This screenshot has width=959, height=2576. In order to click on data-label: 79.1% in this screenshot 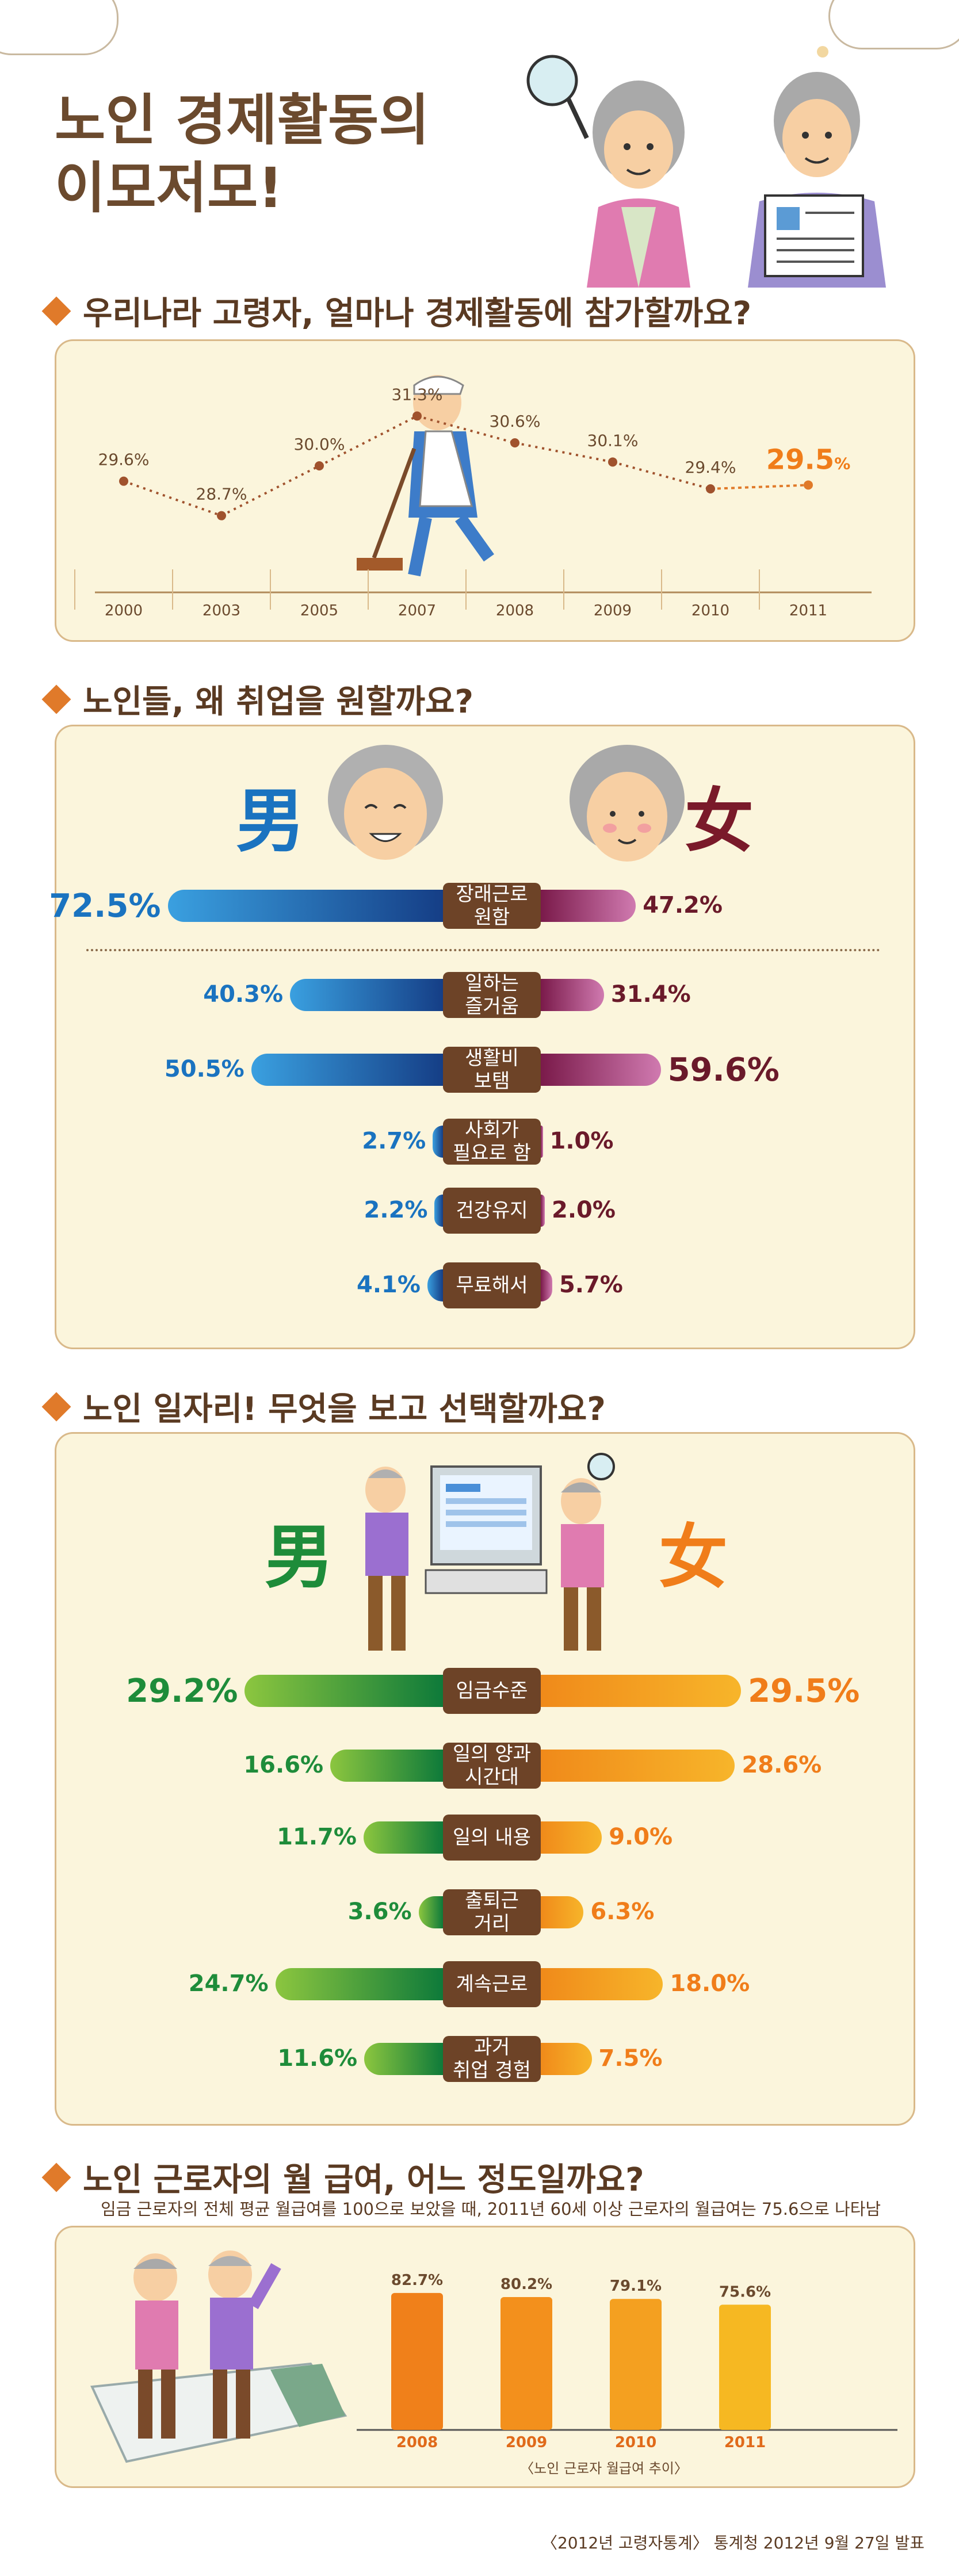, I will do `click(636, 2286)`.